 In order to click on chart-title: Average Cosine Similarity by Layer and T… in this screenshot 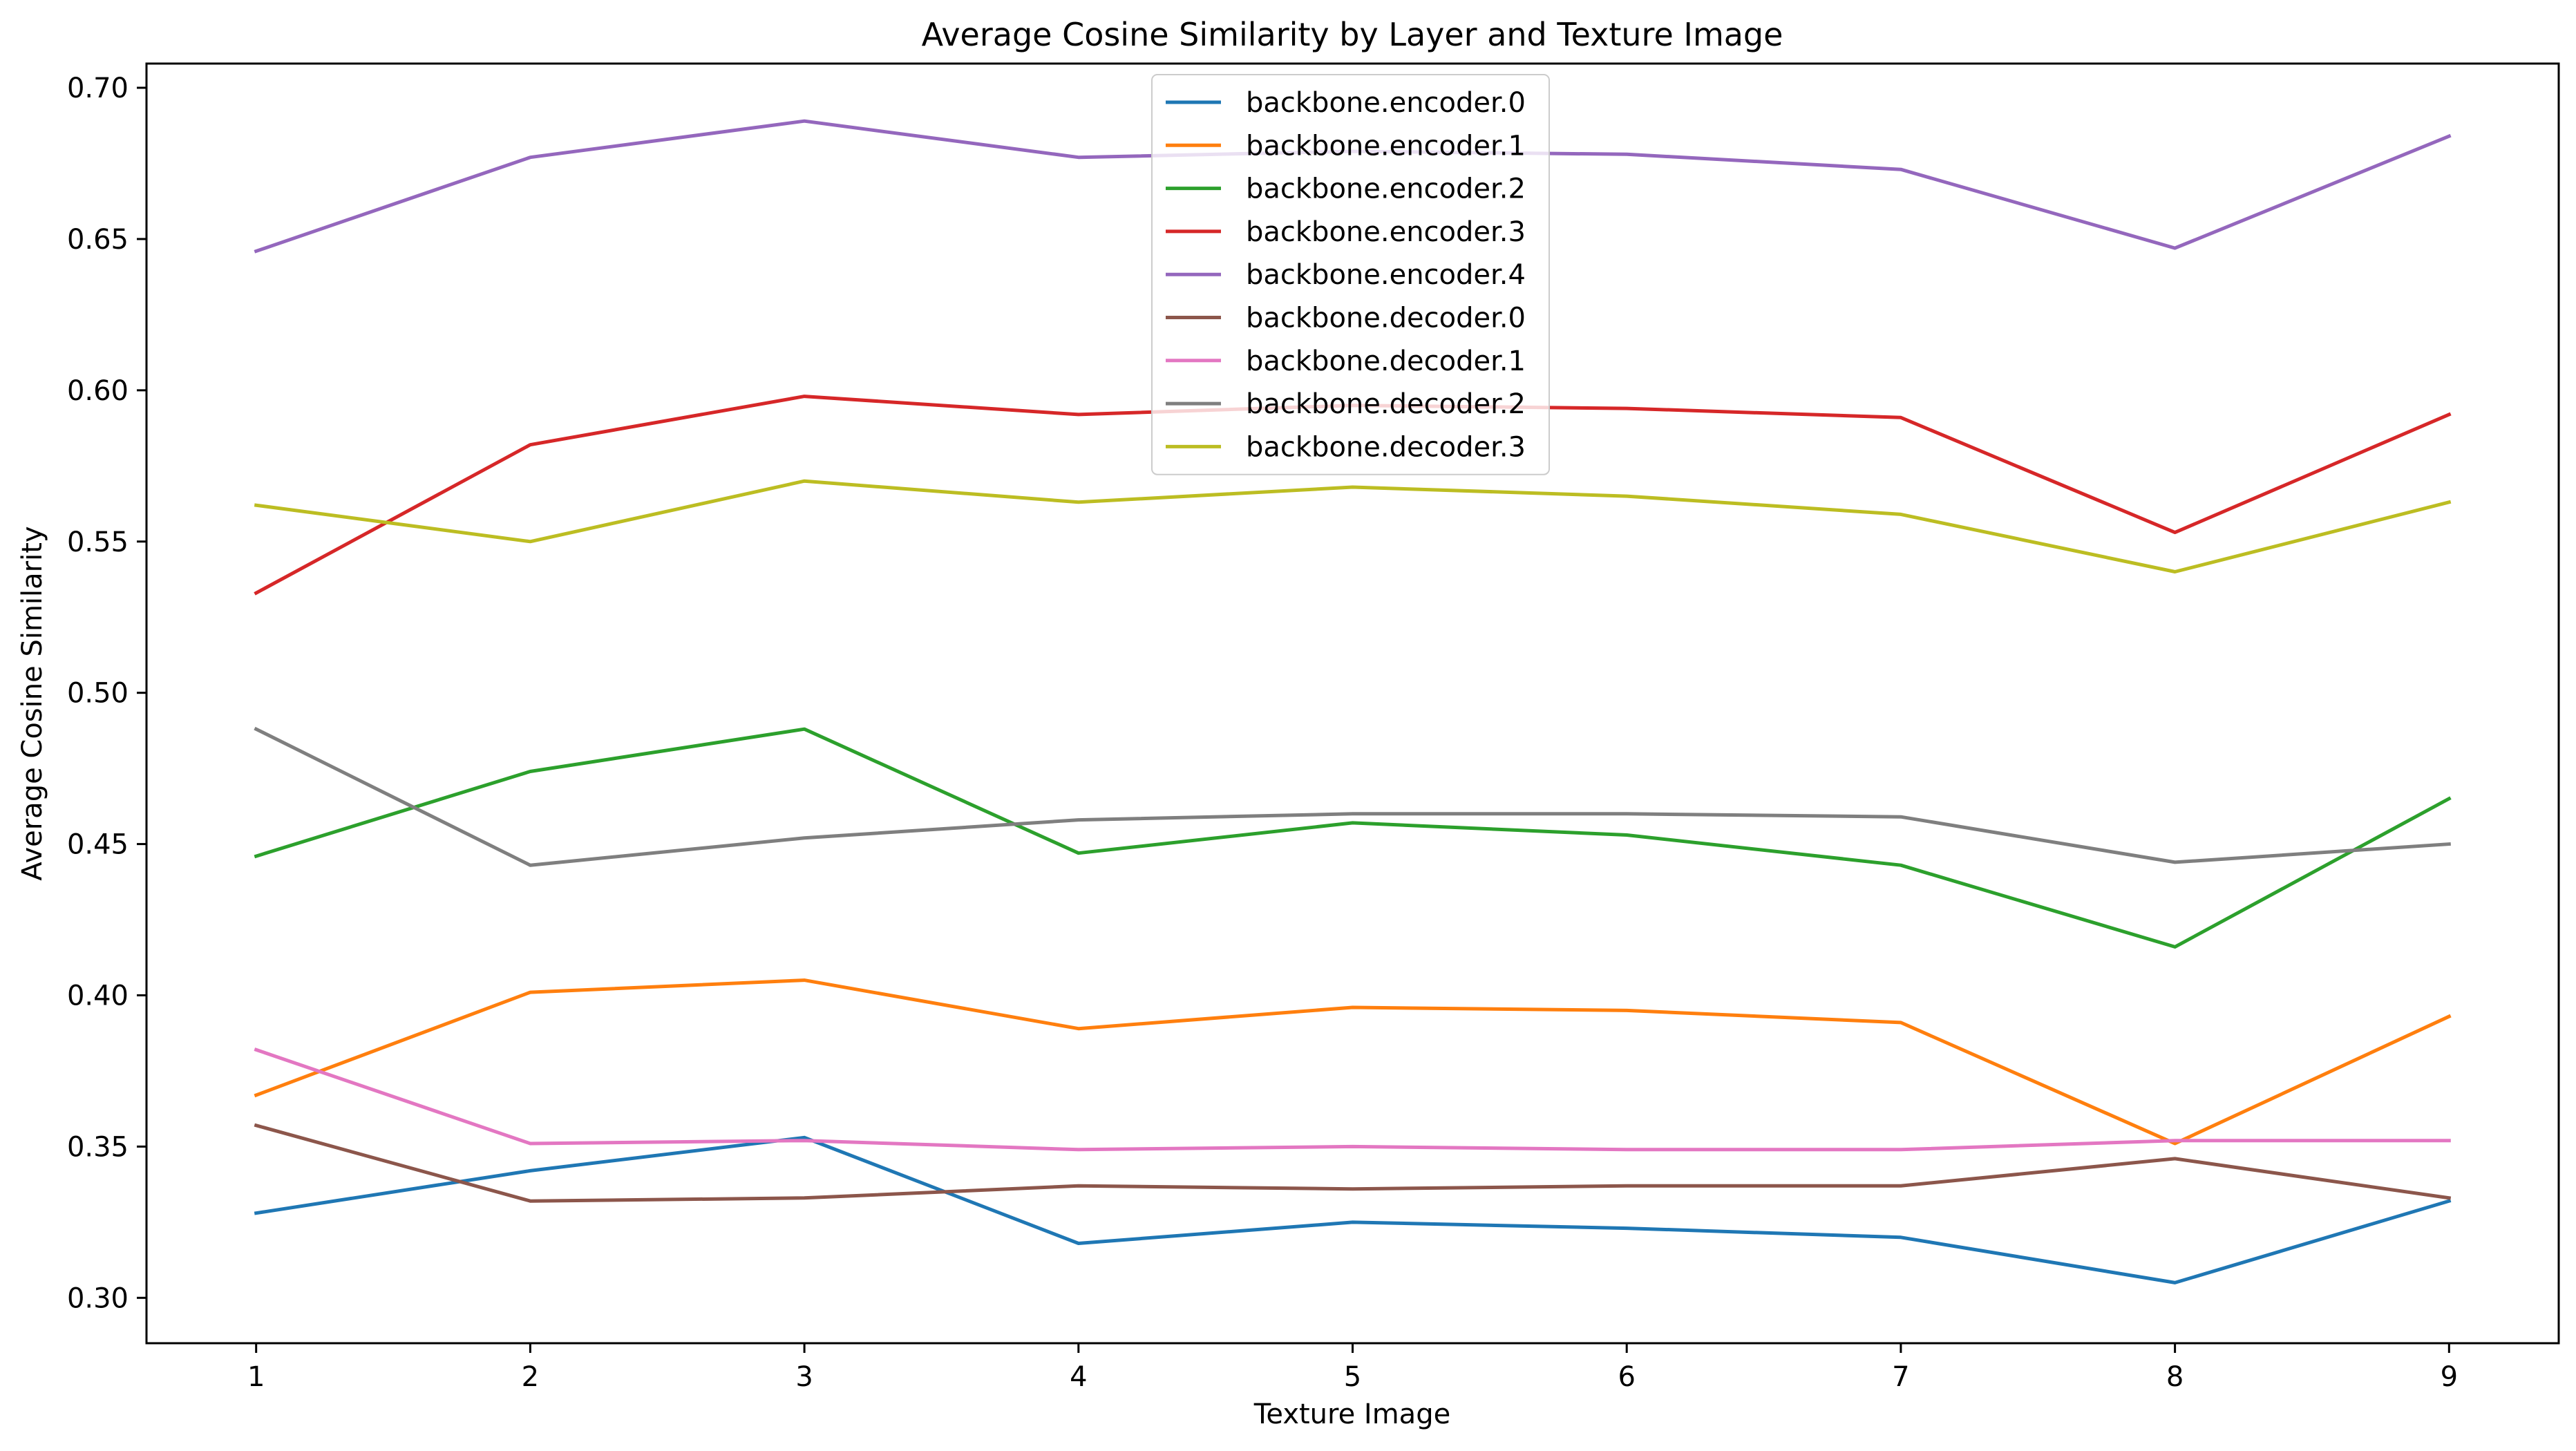, I will do `click(1352, 35)`.